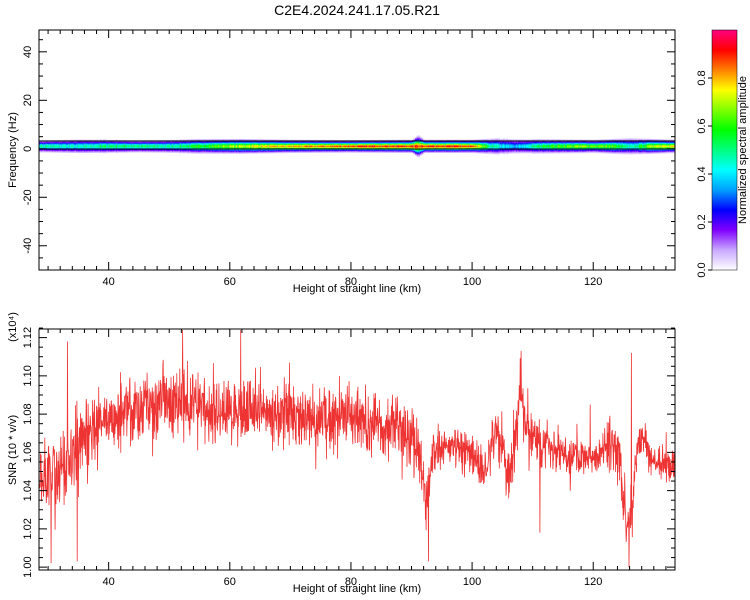 Image resolution: width=750 pixels, height=600 pixels. I want to click on spectrogram-x-tick-label: 100, so click(472, 282).